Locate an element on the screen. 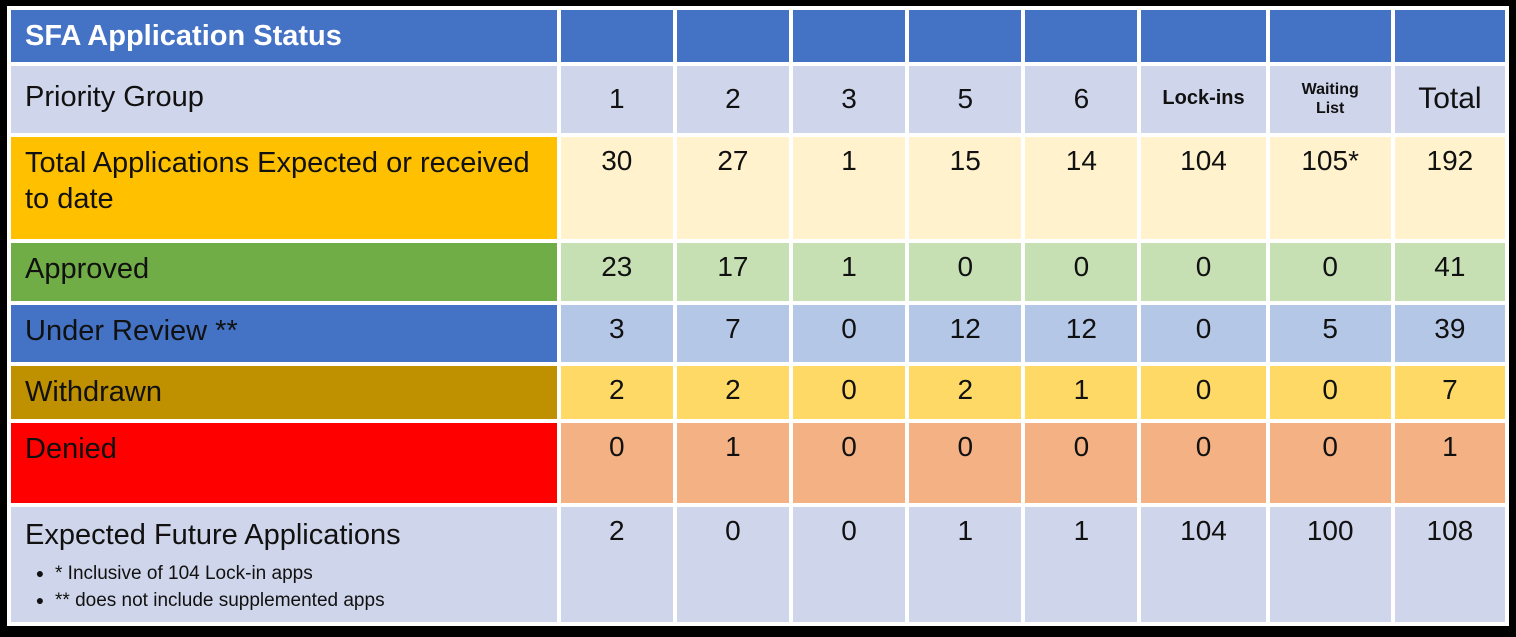  value-cell: 105* is located at coordinates (1330, 188).